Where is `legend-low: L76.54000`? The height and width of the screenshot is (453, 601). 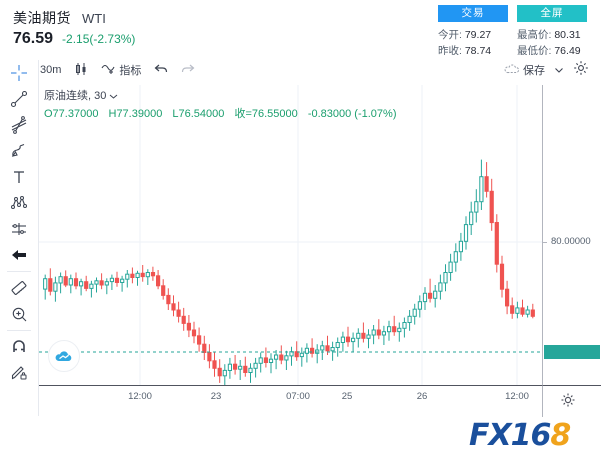
legend-low: L76.54000 is located at coordinates (198, 114).